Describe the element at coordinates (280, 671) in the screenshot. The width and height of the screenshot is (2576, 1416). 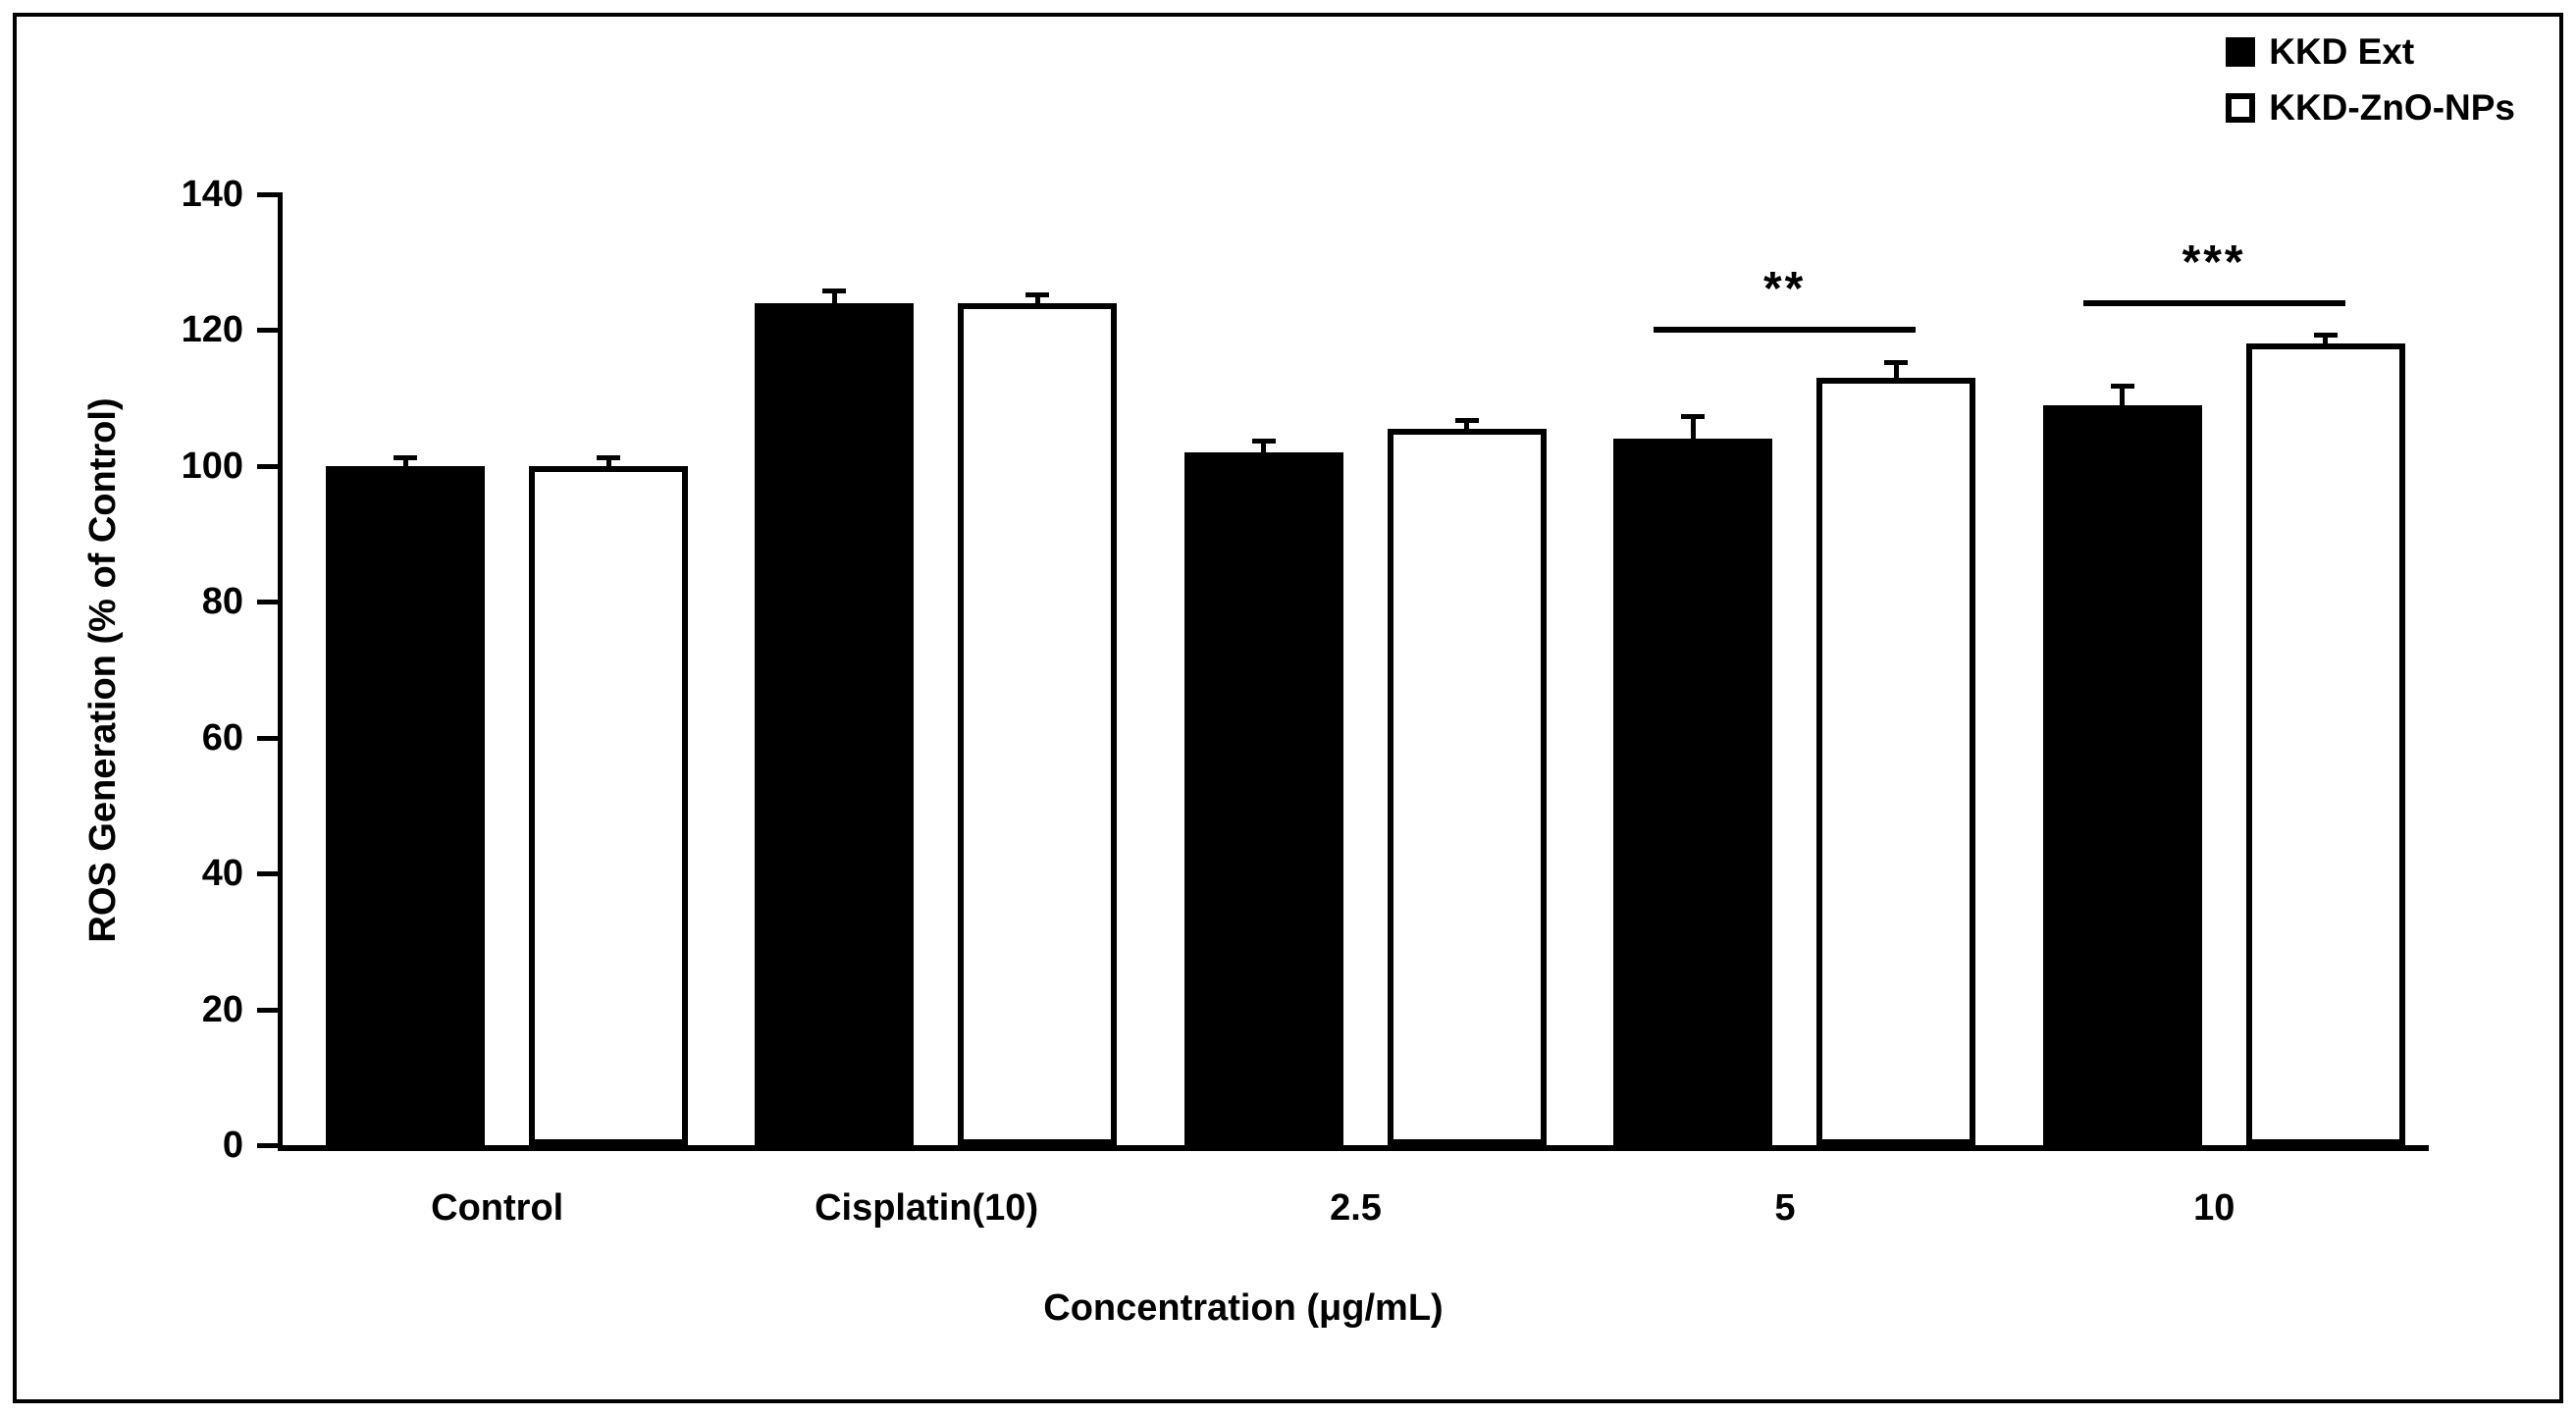
I see `y-axis-line` at that location.